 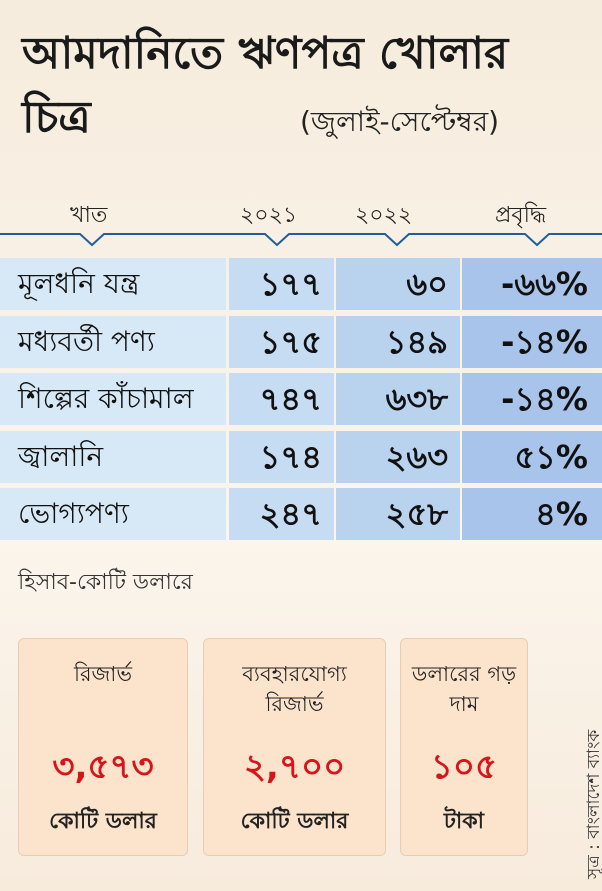 What do you see at coordinates (113, 284) in the screenshot?
I see `row-label: মূলধনি যন্ত্র` at bounding box center [113, 284].